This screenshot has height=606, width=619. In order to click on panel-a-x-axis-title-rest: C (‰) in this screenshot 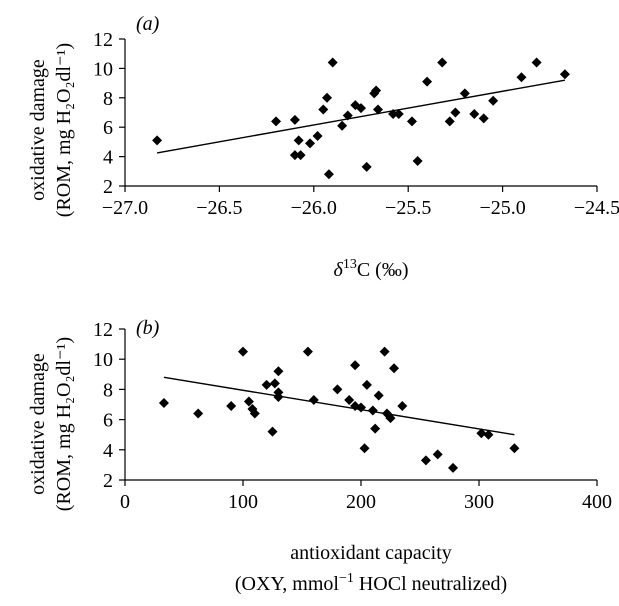, I will do `click(383, 270)`.